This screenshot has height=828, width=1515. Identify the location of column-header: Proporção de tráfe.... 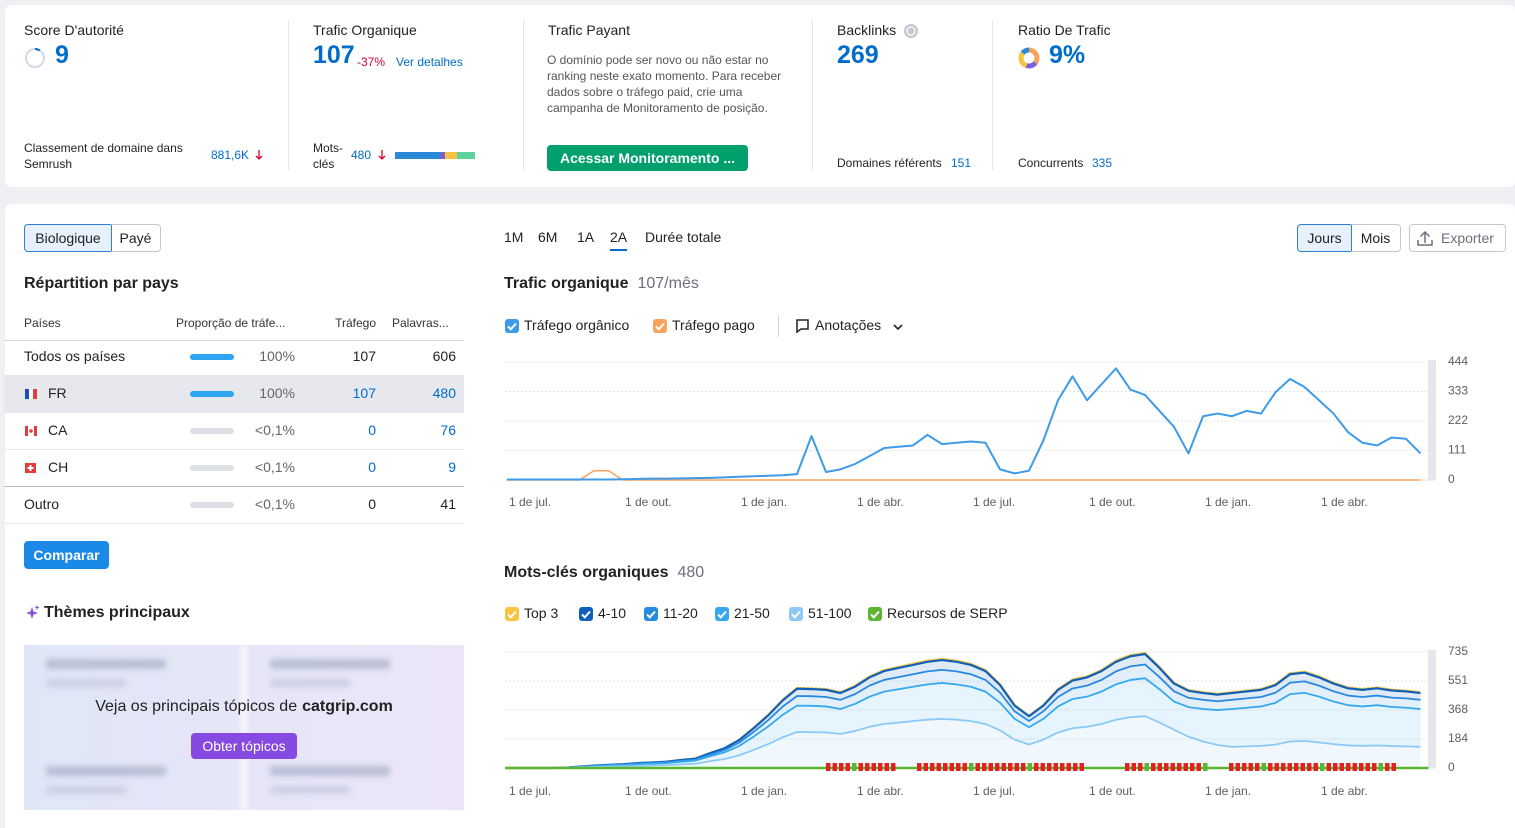
(231, 323).